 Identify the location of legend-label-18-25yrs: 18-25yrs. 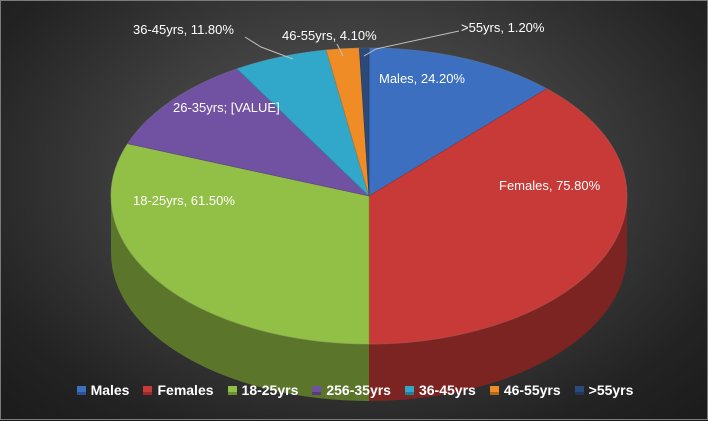
(270, 390).